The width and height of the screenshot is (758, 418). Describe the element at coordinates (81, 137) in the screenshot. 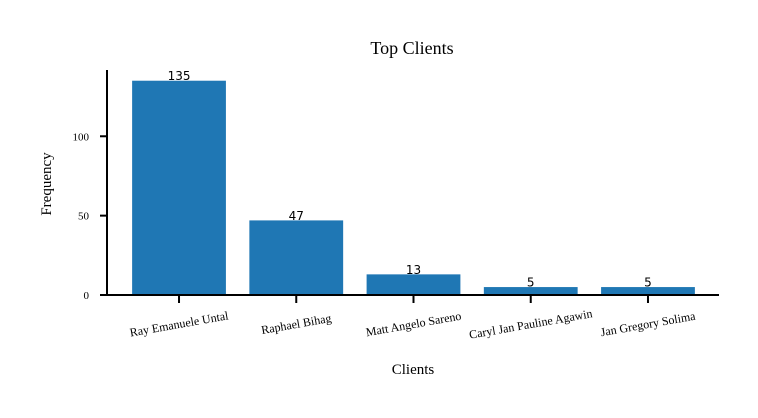

I see `y-tick-label: 100` at that location.